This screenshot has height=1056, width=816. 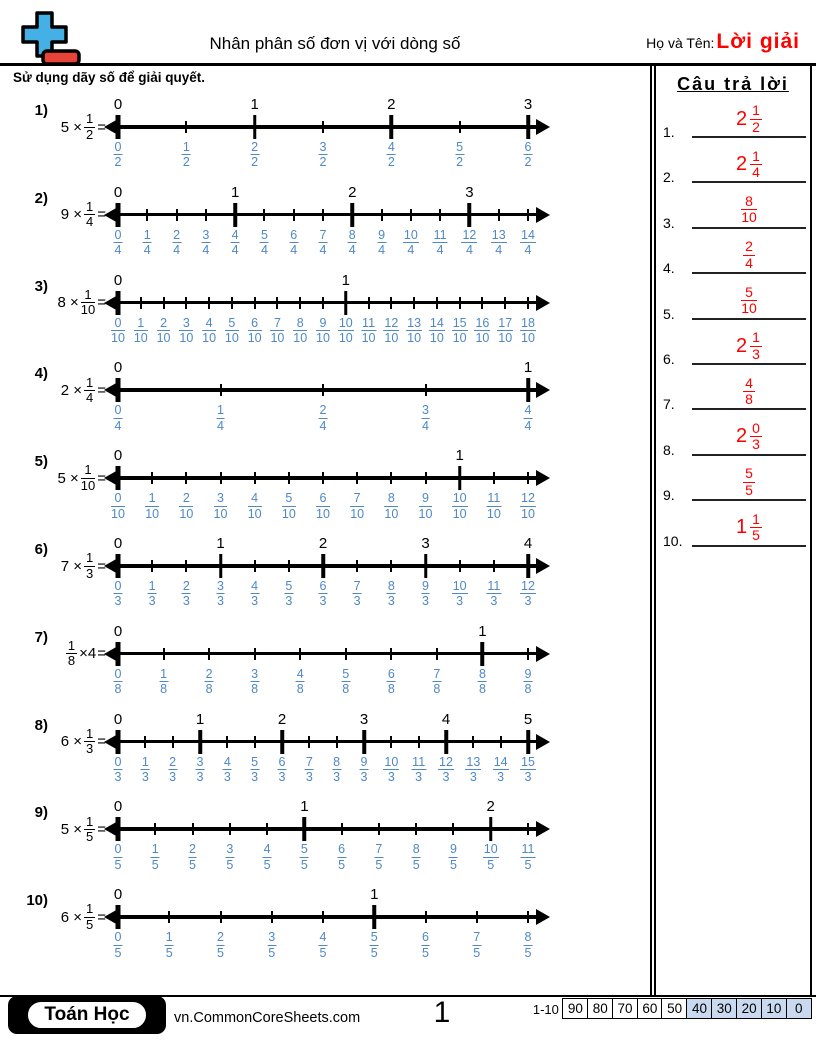 I want to click on fraction-denominator: 2, so click(x=460, y=162).